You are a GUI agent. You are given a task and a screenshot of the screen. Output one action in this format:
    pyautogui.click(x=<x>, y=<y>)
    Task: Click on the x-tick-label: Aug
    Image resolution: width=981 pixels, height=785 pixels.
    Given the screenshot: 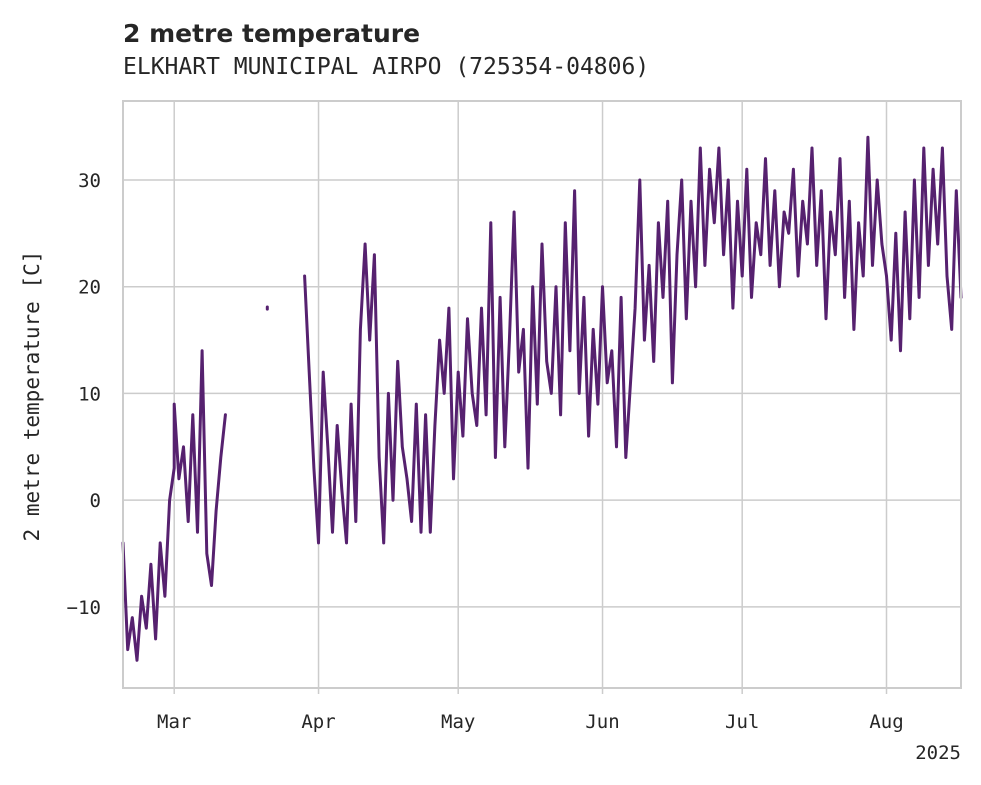 What is the action you would take?
    pyautogui.click(x=886, y=722)
    